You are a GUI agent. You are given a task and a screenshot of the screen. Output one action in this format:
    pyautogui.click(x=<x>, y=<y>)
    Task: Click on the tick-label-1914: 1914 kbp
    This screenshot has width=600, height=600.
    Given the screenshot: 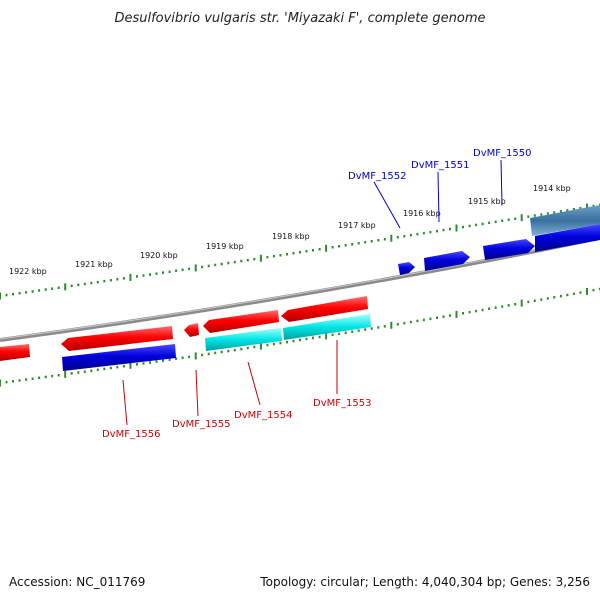 What is the action you would take?
    pyautogui.click(x=552, y=188)
    